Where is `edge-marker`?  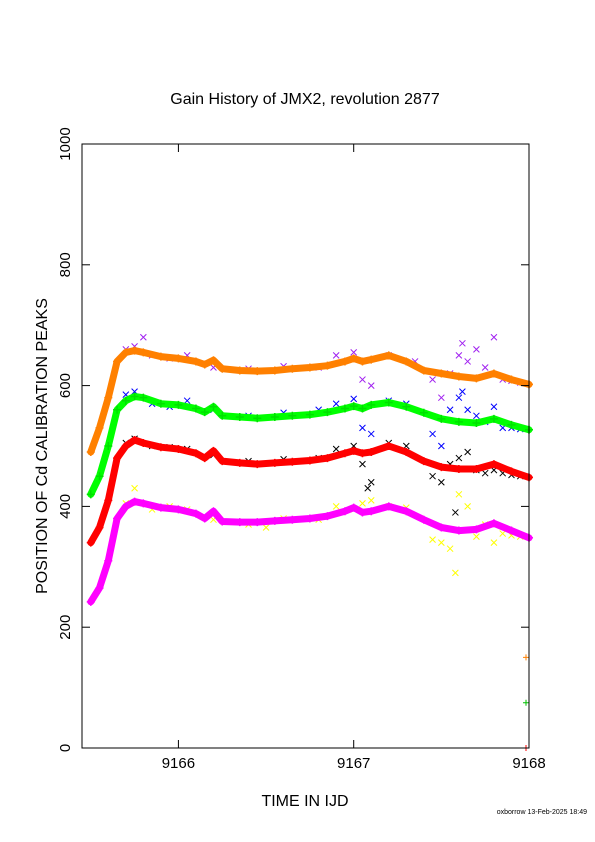
edge-marker is located at coordinates (526, 702).